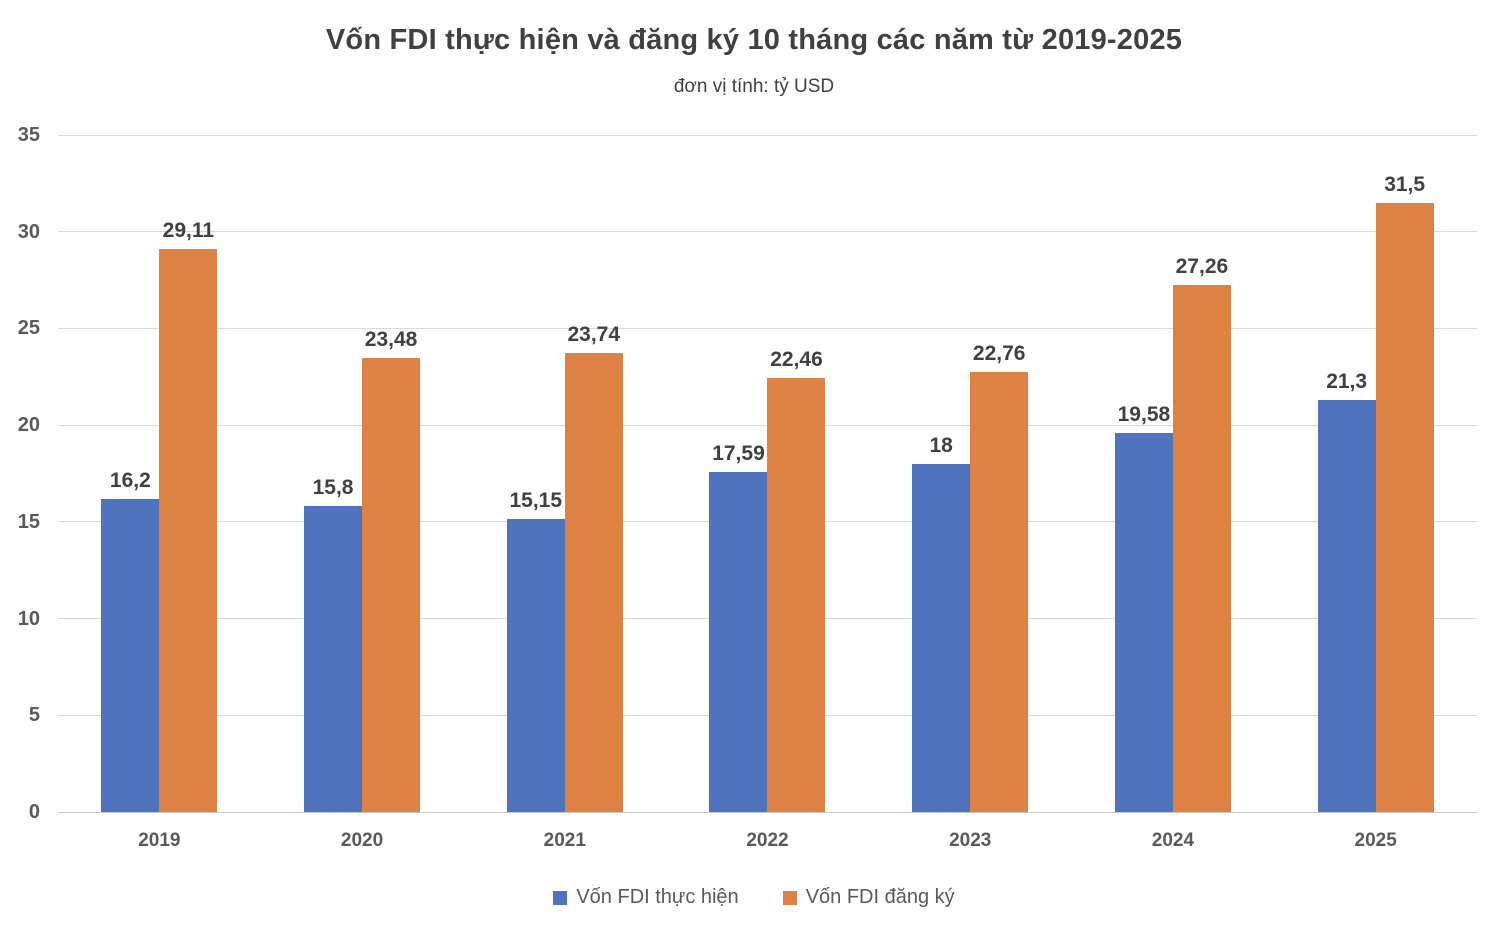  What do you see at coordinates (880, 897) in the screenshot?
I see `legend-label: Vốn FDI đăng ký` at bounding box center [880, 897].